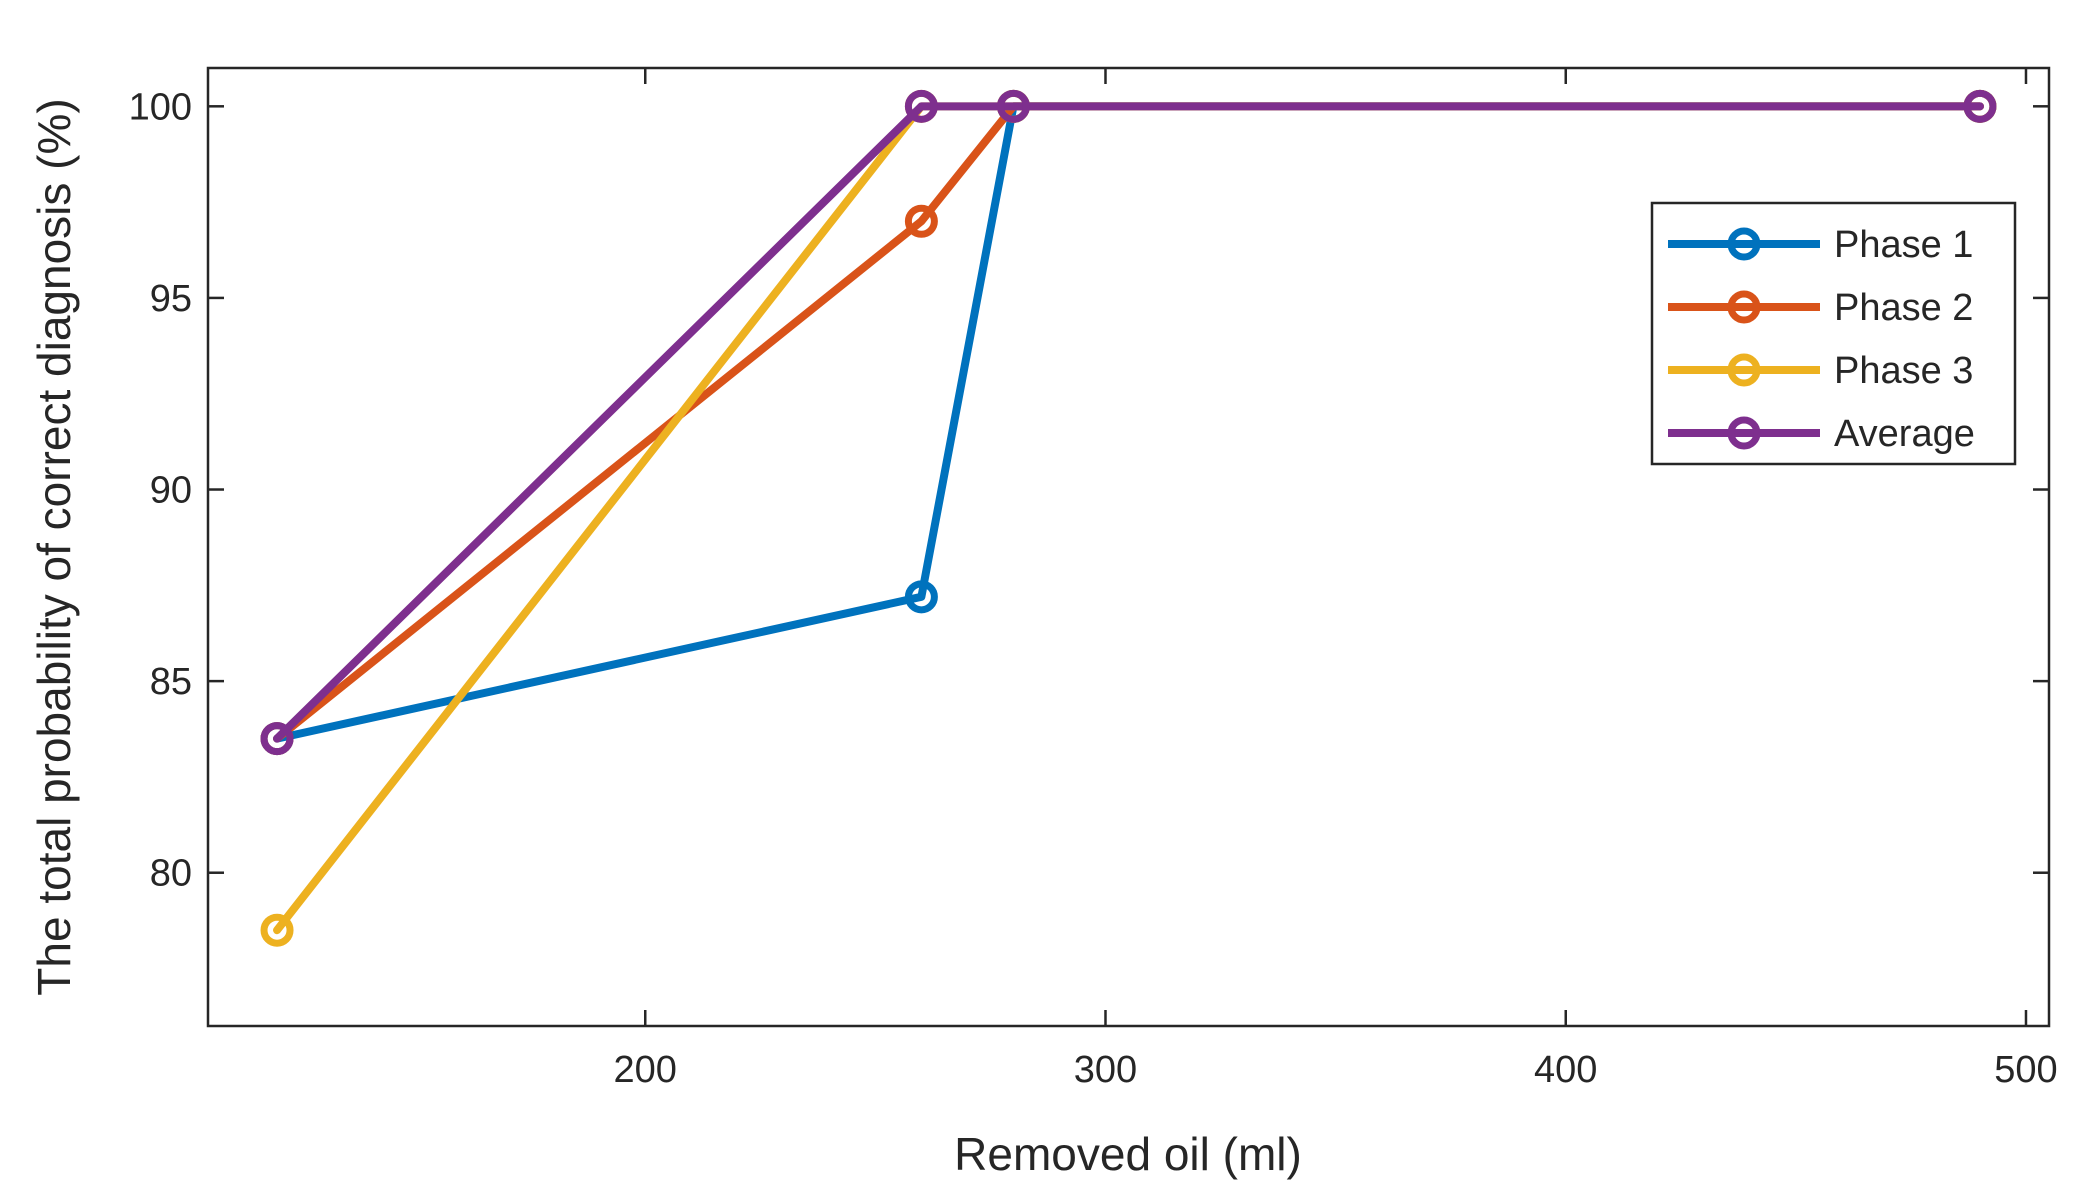 The image size is (2089, 1195). Describe the element at coordinates (171, 682) in the screenshot. I see `y-tick-label: 85` at that location.